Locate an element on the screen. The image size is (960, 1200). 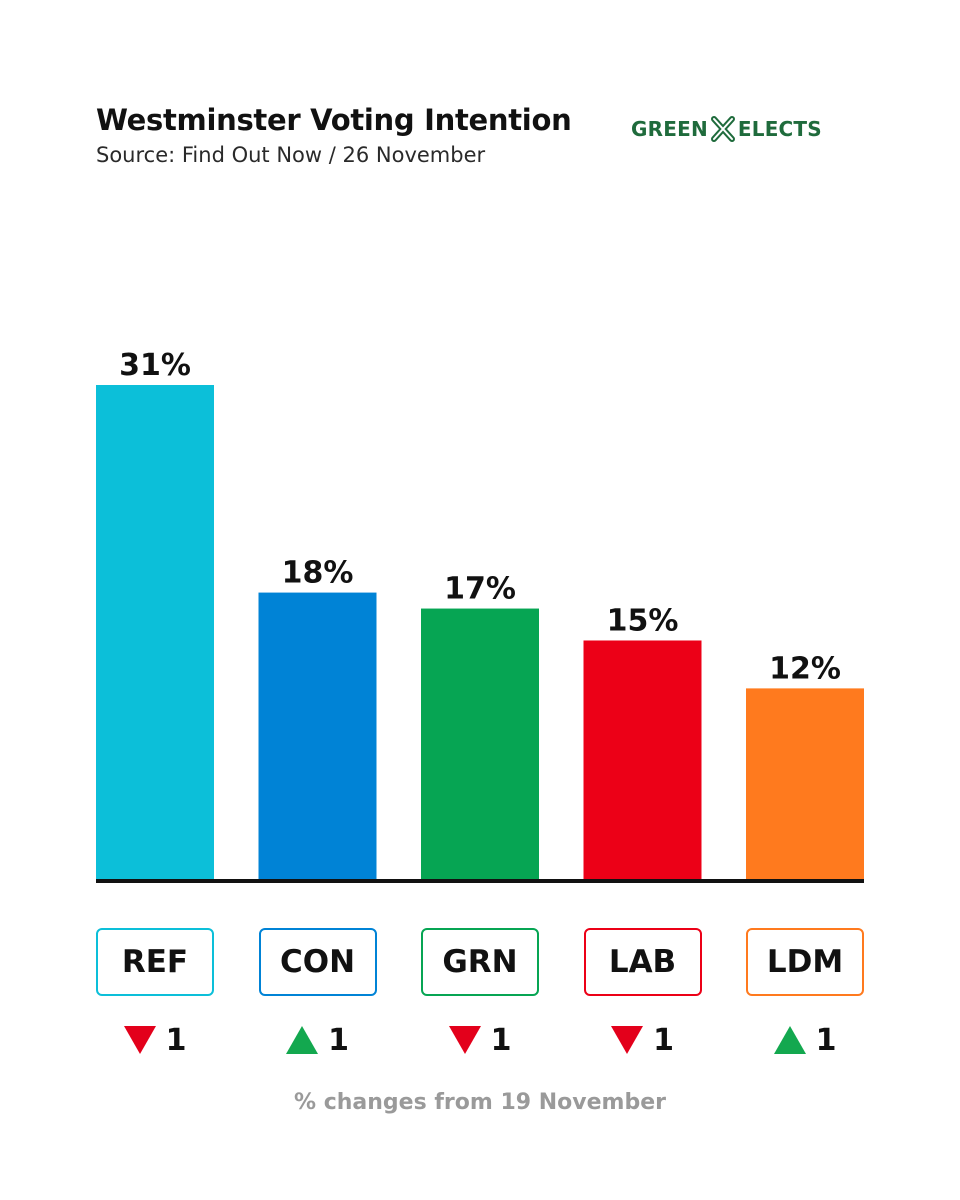
party-label-con: CON is located at coordinates (317, 962).